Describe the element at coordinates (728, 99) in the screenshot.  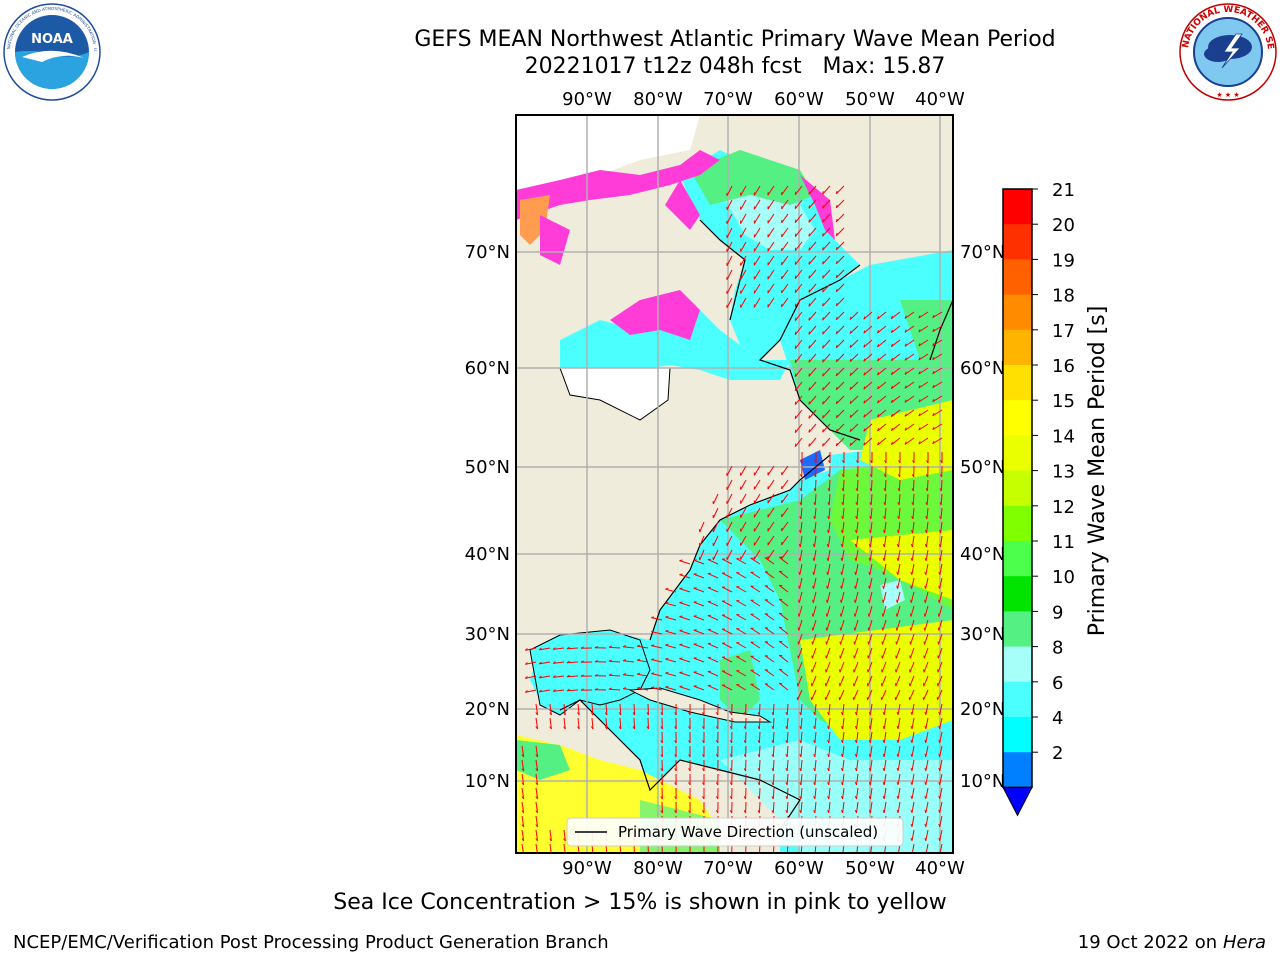
I see `lon-label-top: 70°W` at that location.